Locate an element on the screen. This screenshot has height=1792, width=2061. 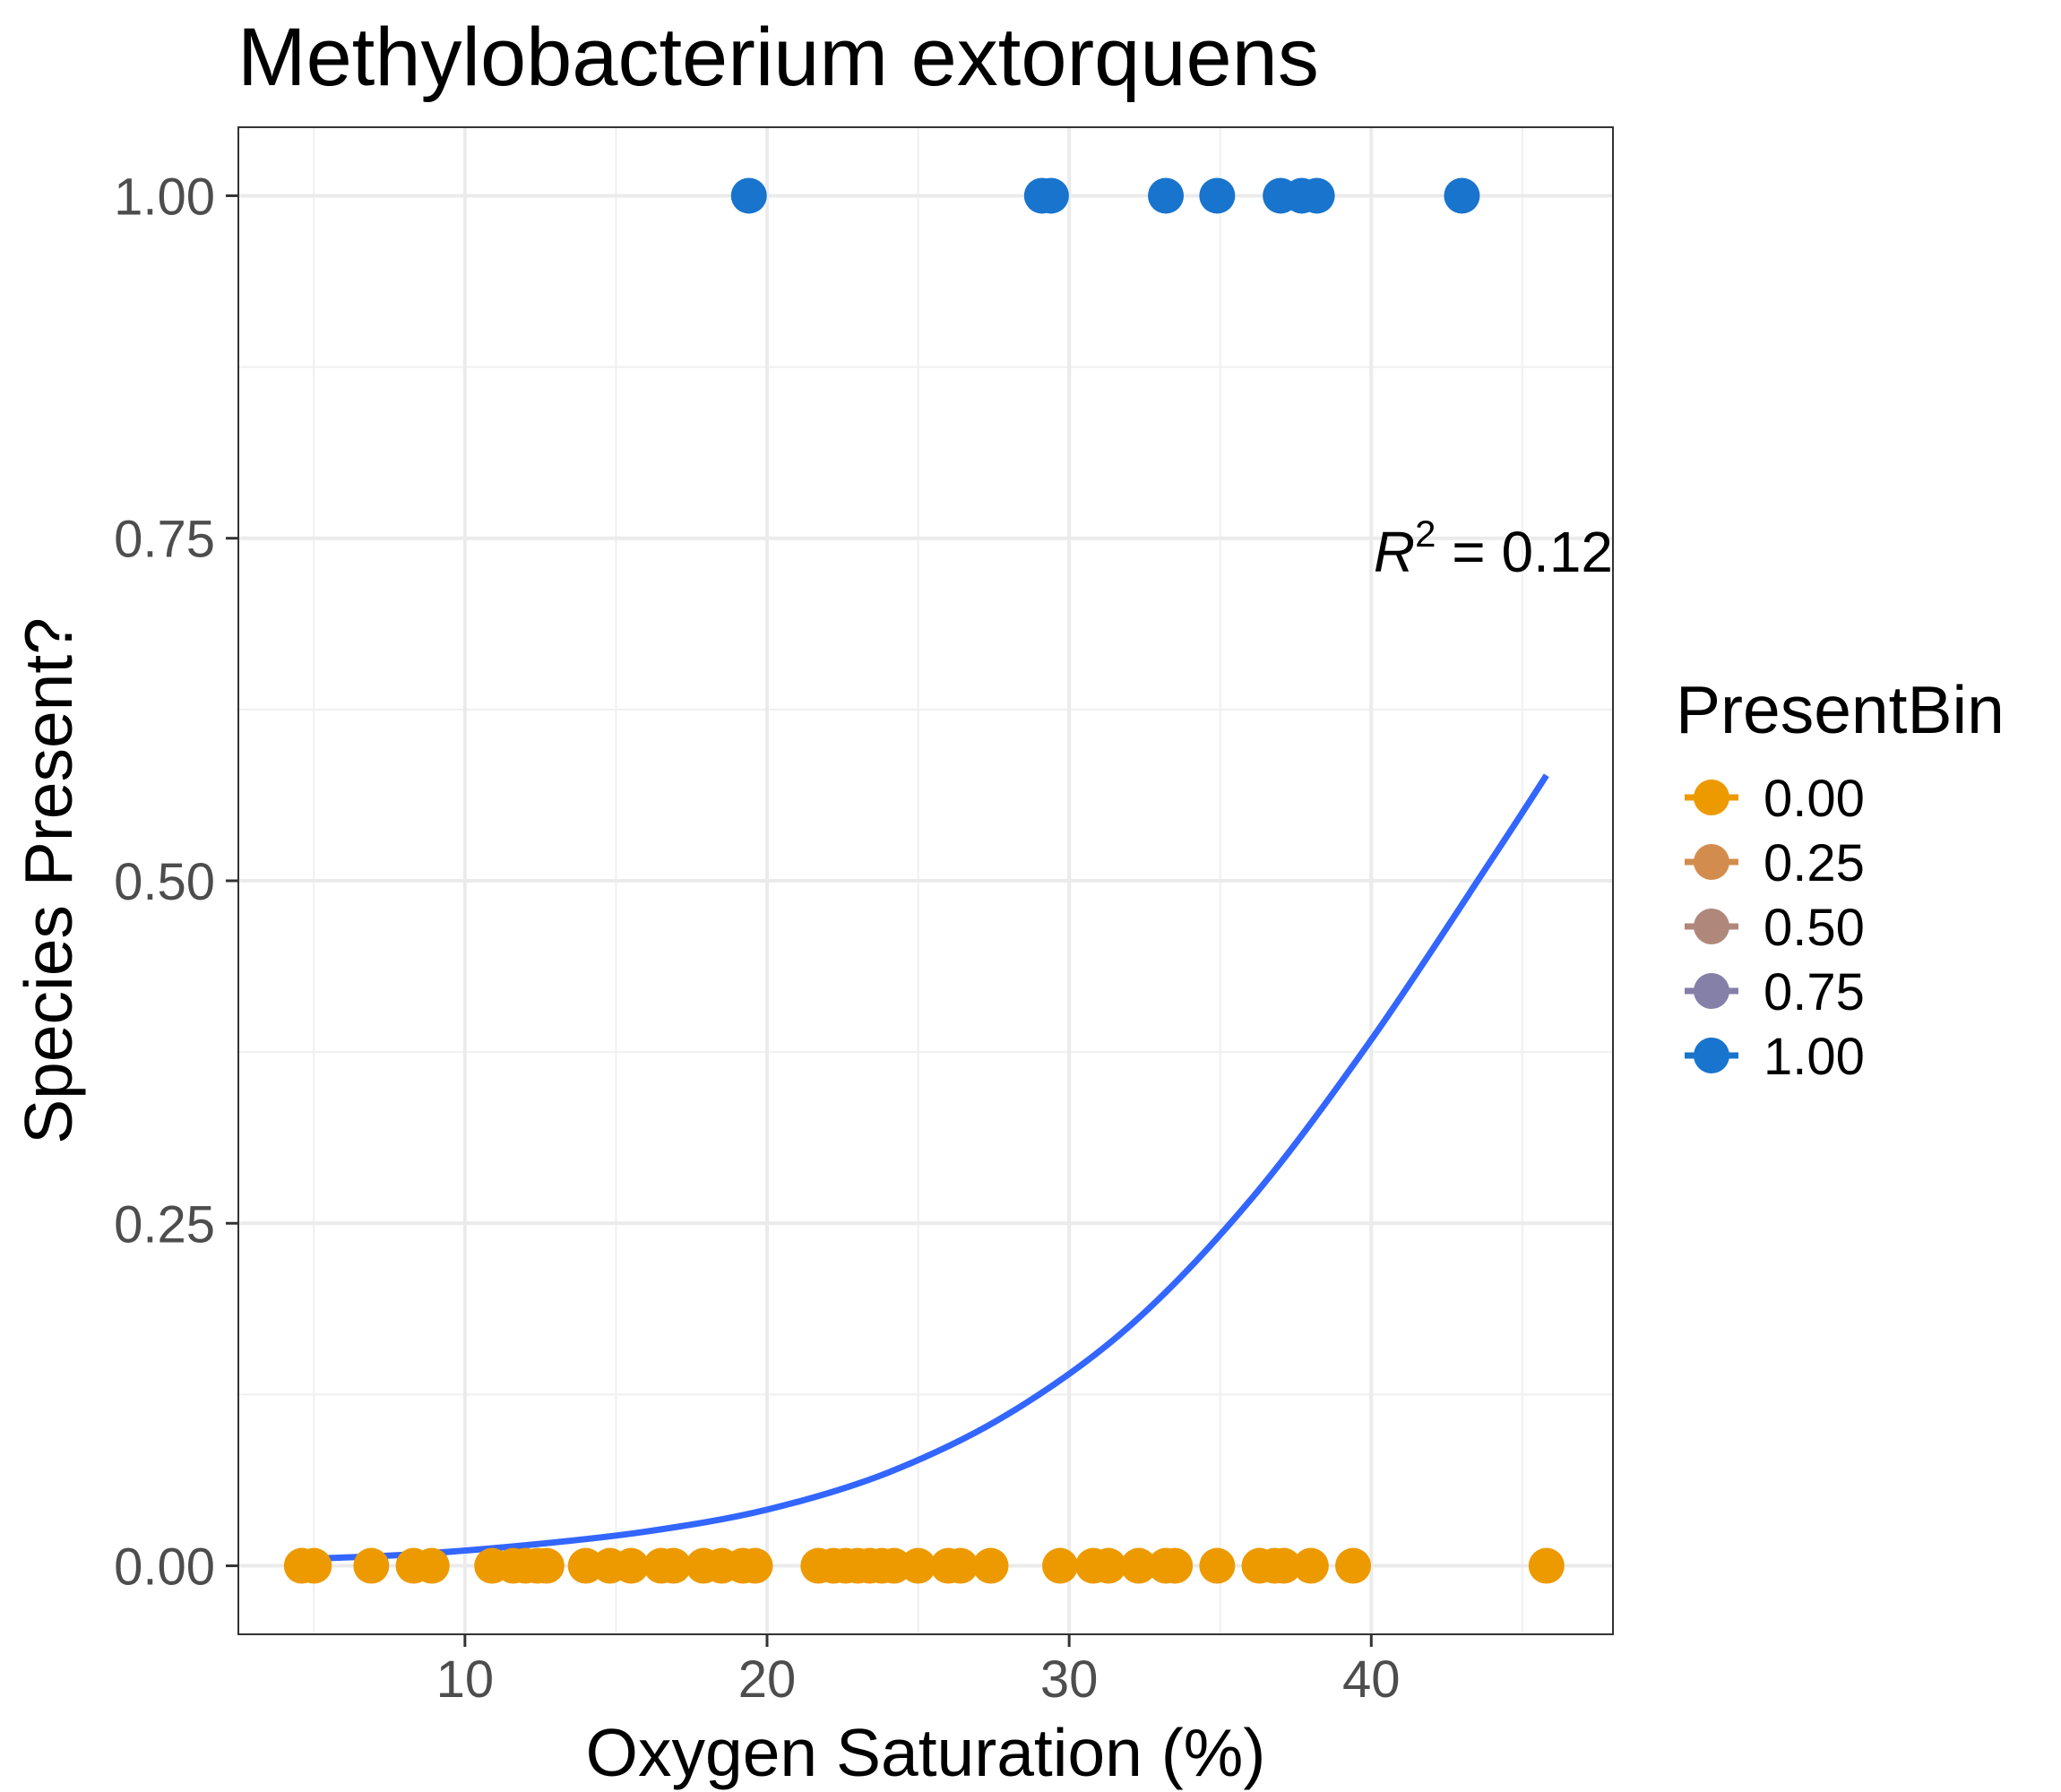
y-axis: 0.00 0.25 0.50 0.75 1.00 is located at coordinates (176, 883).